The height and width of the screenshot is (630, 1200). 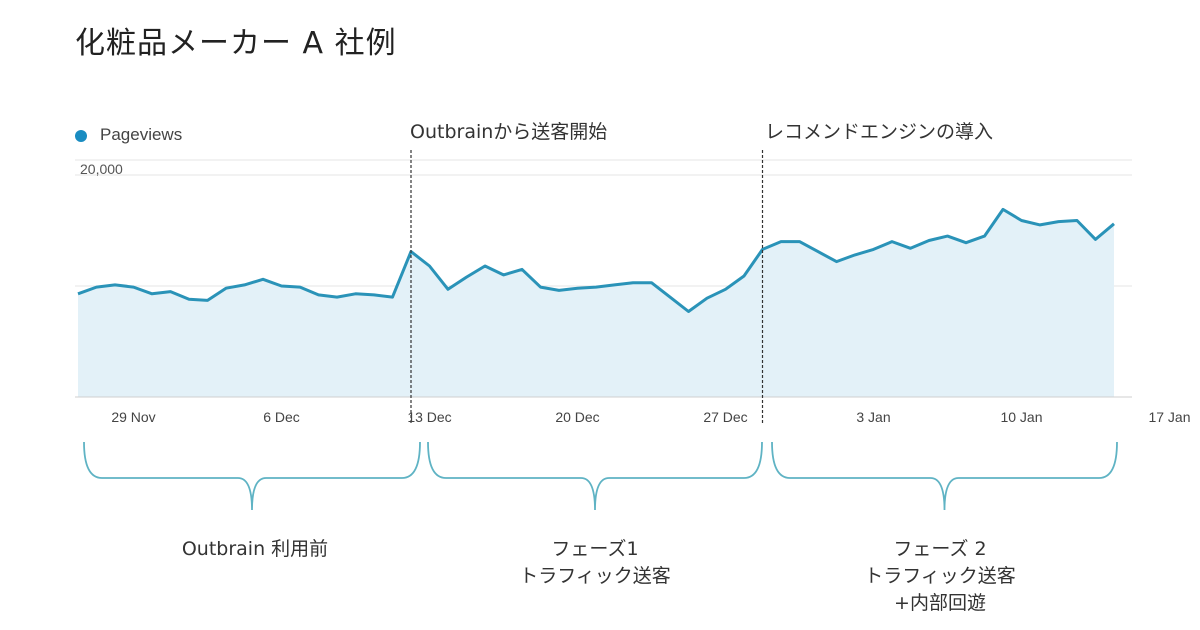 What do you see at coordinates (1021, 417) in the screenshot?
I see `x-tick-label-6: 10 Jan` at bounding box center [1021, 417].